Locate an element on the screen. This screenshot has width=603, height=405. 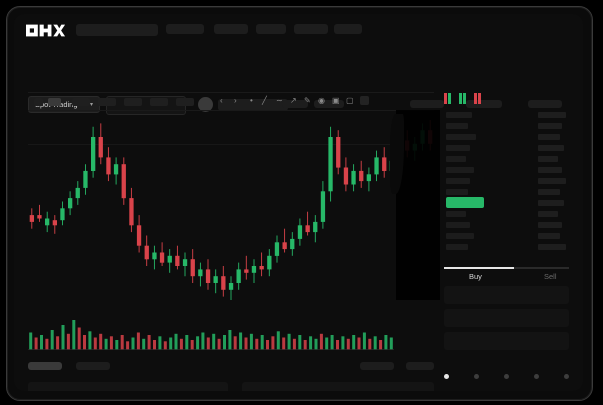
amount-slider is located at coordinates (506, 378).